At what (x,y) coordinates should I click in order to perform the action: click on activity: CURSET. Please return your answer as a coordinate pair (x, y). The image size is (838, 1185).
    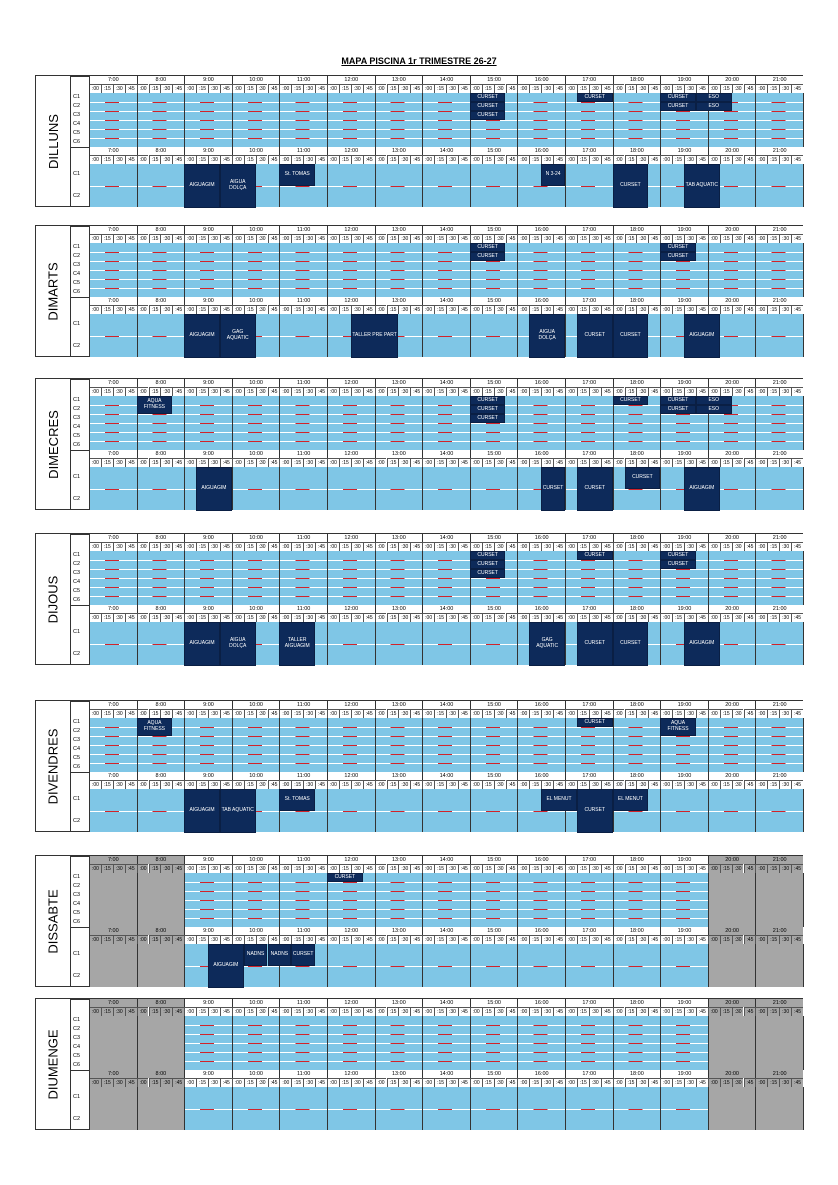
    Looking at the image, I should click on (345, 877).